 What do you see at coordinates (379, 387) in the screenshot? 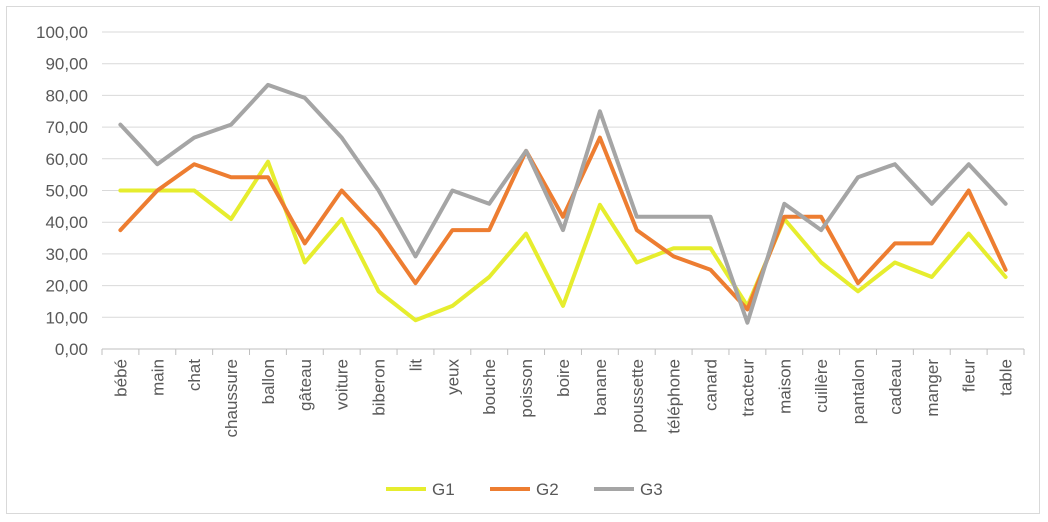
I see `x-tick-label: biberon` at bounding box center [379, 387].